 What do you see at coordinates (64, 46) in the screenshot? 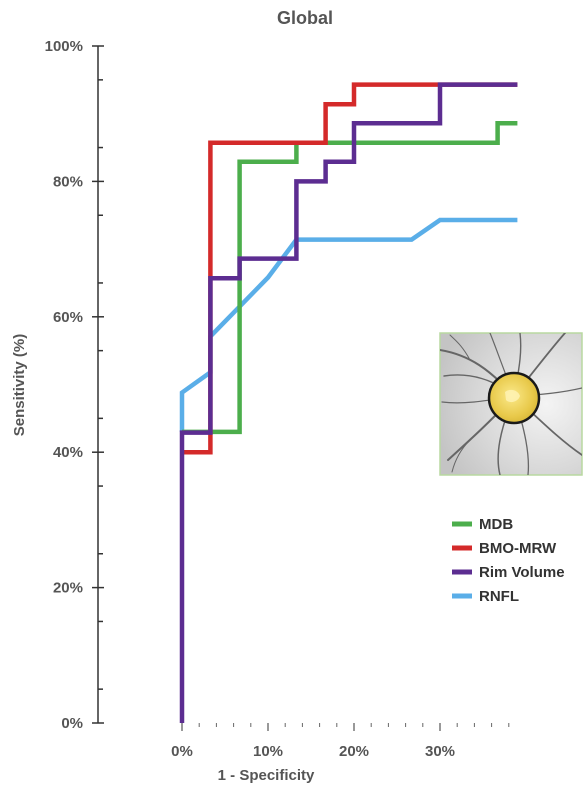
I see `y-tick-label: 100%` at bounding box center [64, 46].